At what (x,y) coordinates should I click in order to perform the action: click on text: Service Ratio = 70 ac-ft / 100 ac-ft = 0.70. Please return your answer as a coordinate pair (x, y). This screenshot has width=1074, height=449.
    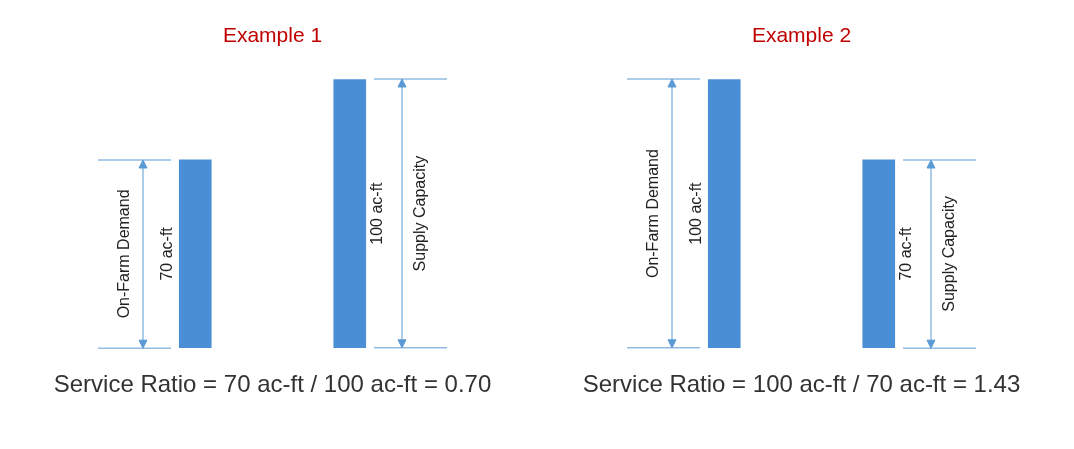
    Looking at the image, I should click on (272, 384).